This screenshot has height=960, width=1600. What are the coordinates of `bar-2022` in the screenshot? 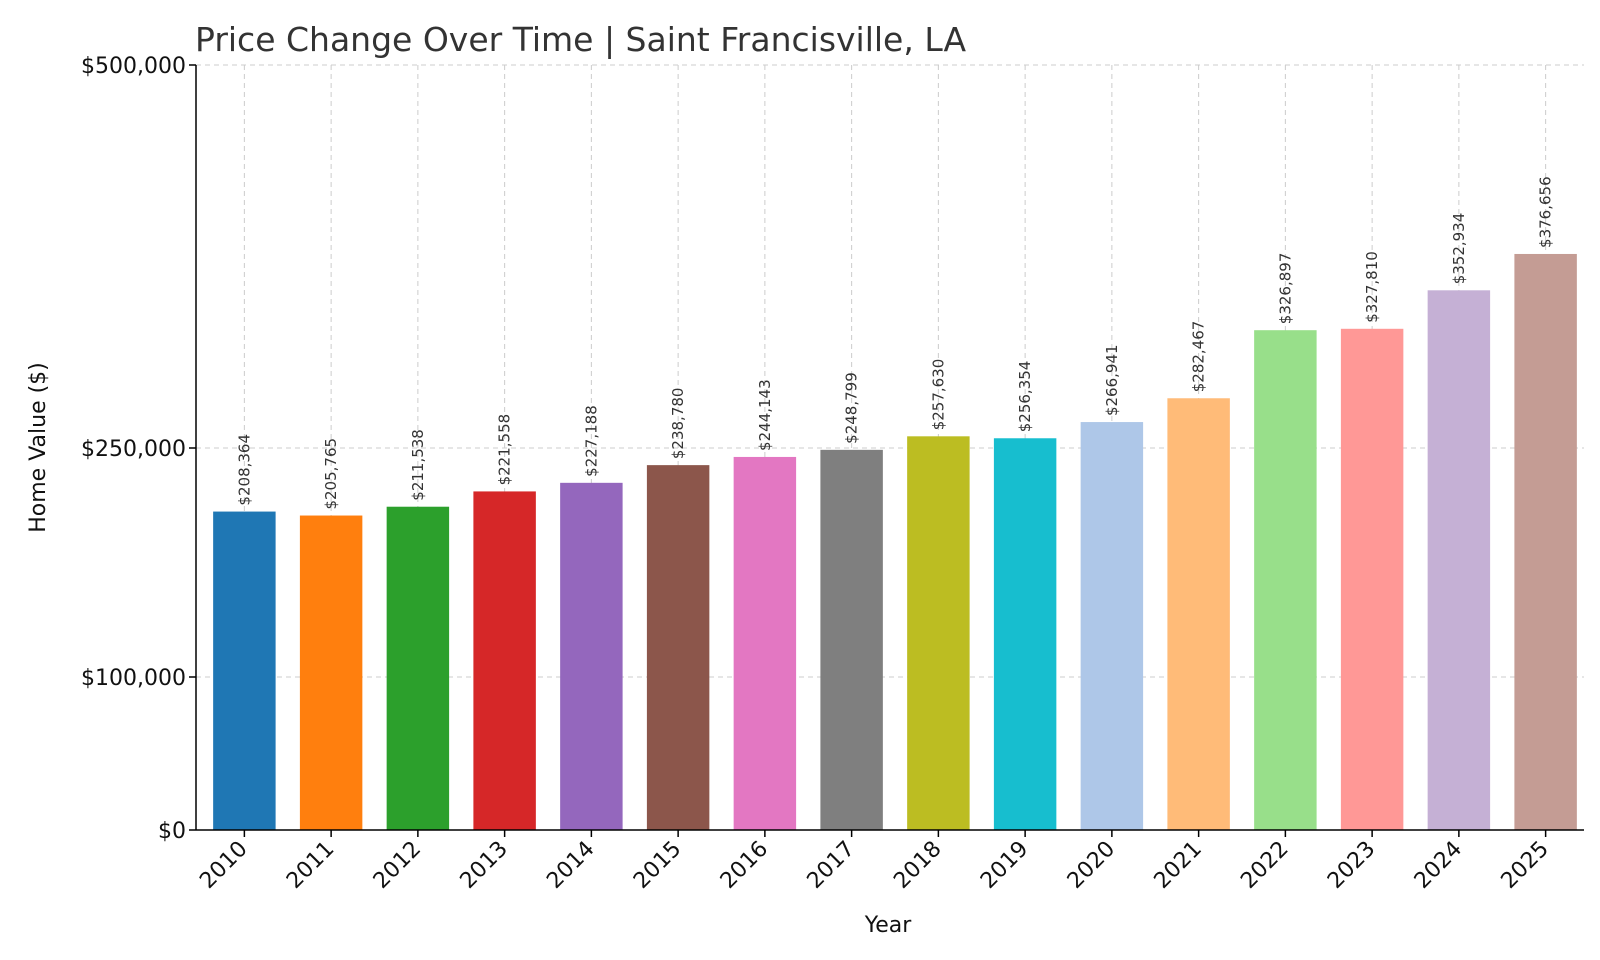 It's located at (1285, 580).